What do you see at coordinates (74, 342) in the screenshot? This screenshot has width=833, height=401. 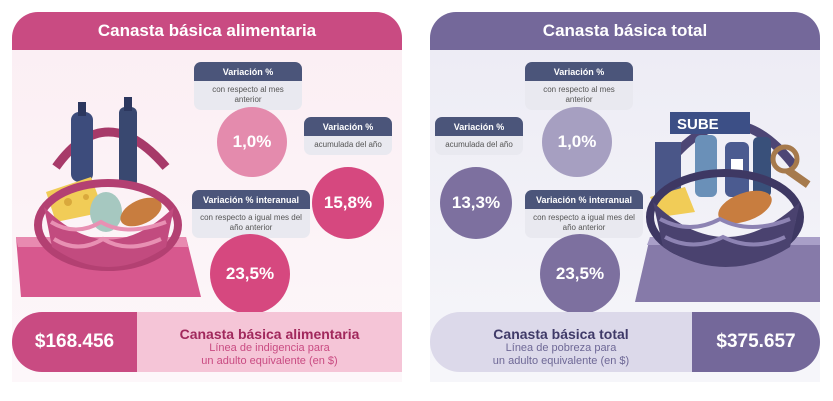 I see `footer-amount: $168.456` at bounding box center [74, 342].